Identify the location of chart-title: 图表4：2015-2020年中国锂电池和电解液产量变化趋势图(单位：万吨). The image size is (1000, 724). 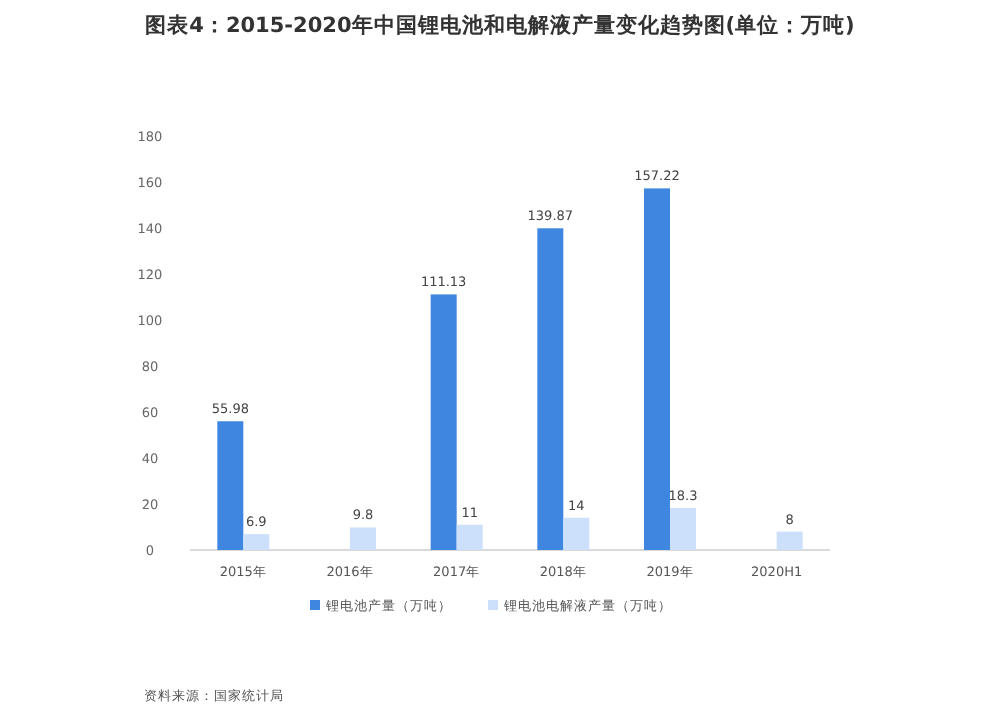
(500, 25).